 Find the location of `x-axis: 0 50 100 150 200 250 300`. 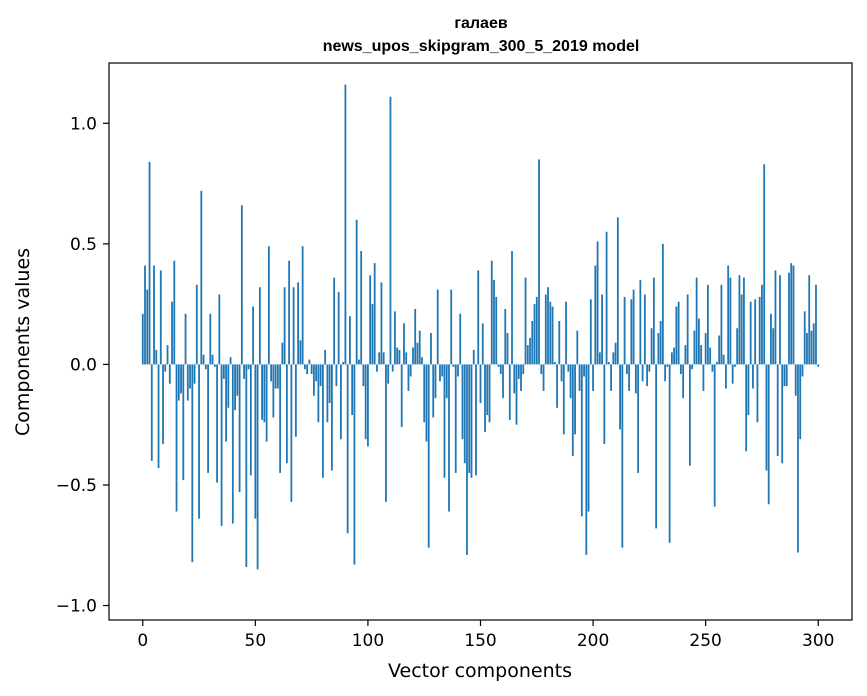

x-axis: 0 50 100 150 200 250 300 is located at coordinates (485, 635).